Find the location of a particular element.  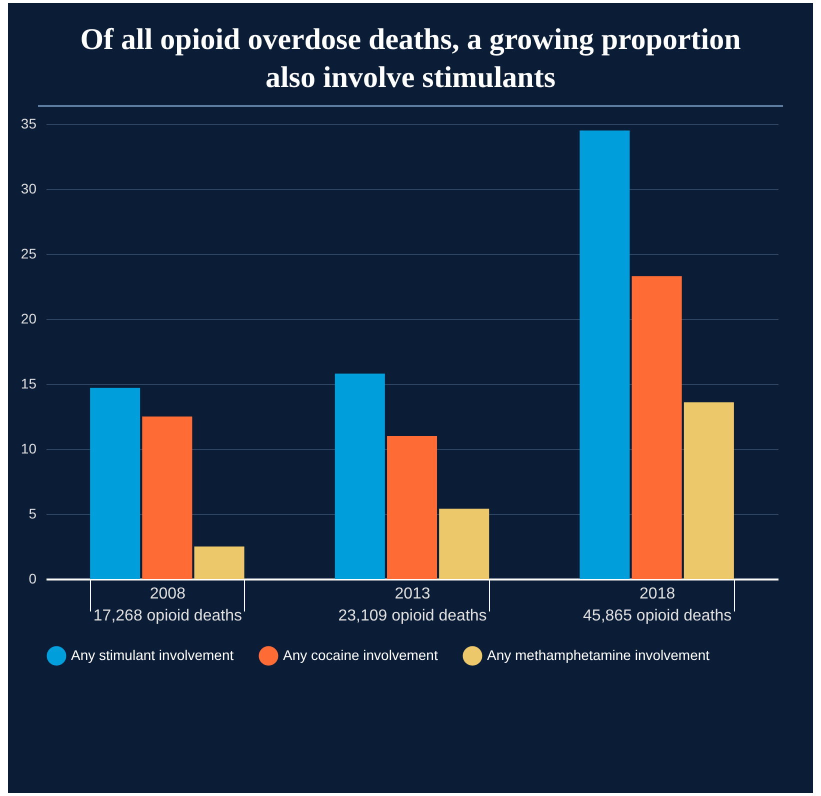

x-tick-label: 2008 17,268 opioid deaths is located at coordinates (167, 605).